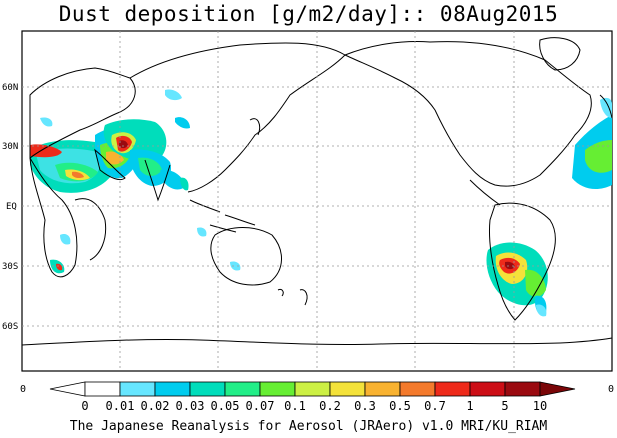 The image size is (617, 438). What do you see at coordinates (82, 113) in the screenshot?
I see `coast-europe` at bounding box center [82, 113].